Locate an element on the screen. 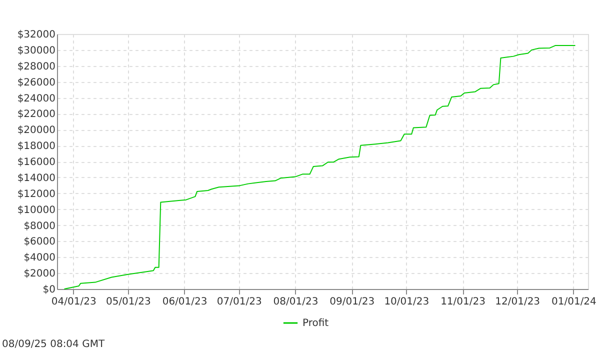 The image size is (600, 350). x-tick-label: 09/01/23 is located at coordinates (352, 302).